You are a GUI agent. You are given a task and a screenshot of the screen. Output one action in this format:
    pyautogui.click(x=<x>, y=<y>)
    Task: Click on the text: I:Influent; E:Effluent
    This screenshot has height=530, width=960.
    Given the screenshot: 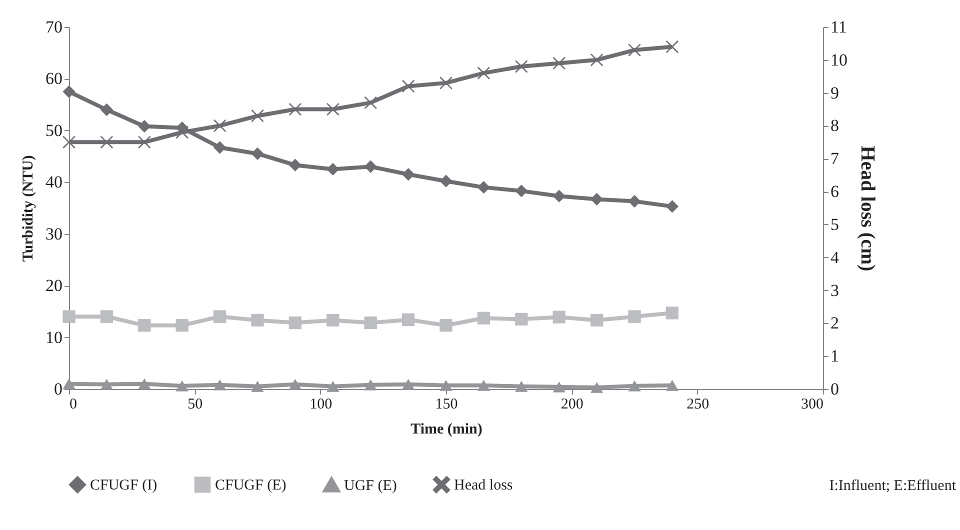 What is the action you would take?
    pyautogui.click(x=892, y=486)
    